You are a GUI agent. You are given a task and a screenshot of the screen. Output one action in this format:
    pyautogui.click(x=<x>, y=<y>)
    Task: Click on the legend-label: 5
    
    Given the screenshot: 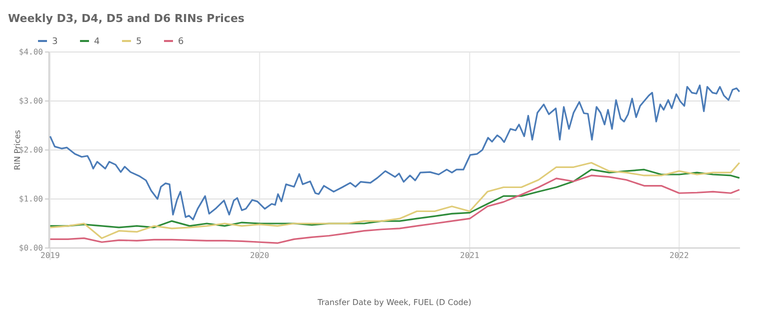 What is the action you would take?
    pyautogui.click(x=139, y=42)
    